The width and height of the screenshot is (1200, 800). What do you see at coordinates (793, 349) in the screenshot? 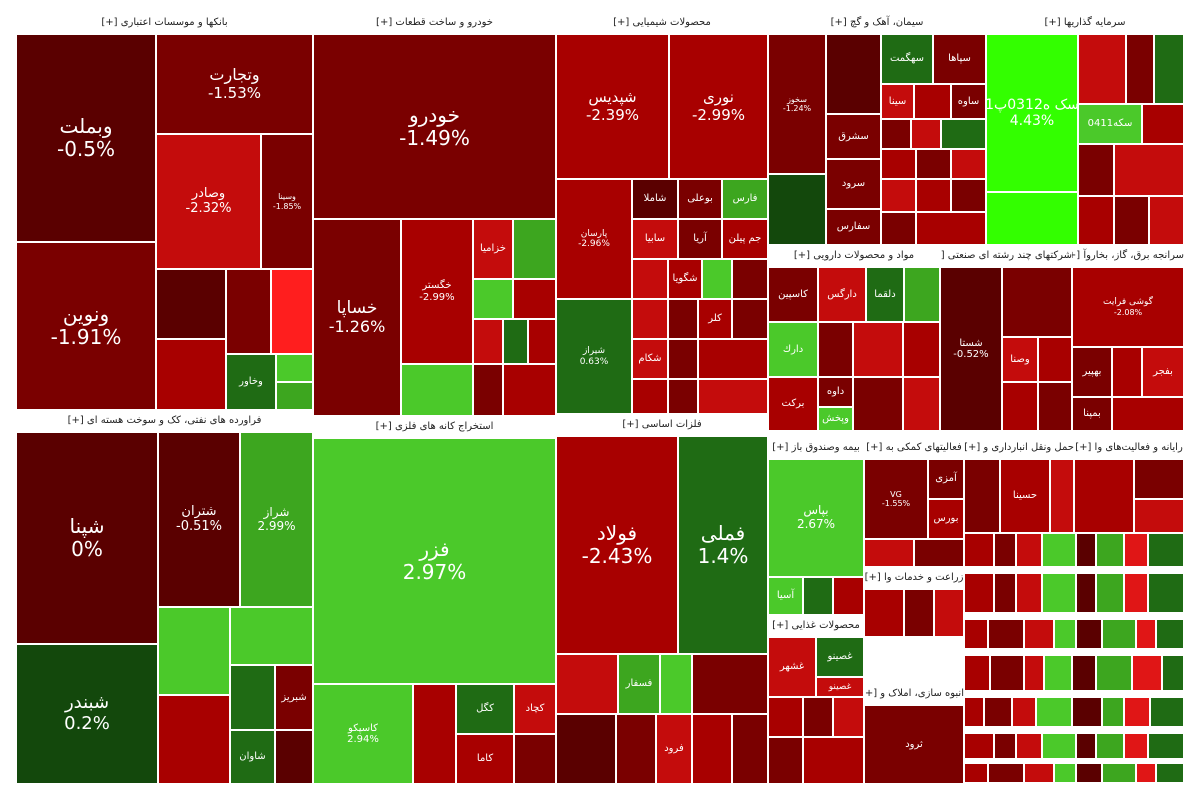
I see `stock-tile: دارك` at bounding box center [793, 349].